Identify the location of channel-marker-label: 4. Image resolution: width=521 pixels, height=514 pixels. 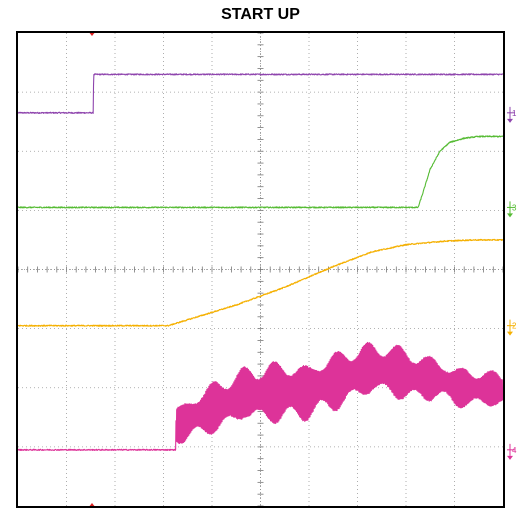
(514, 450).